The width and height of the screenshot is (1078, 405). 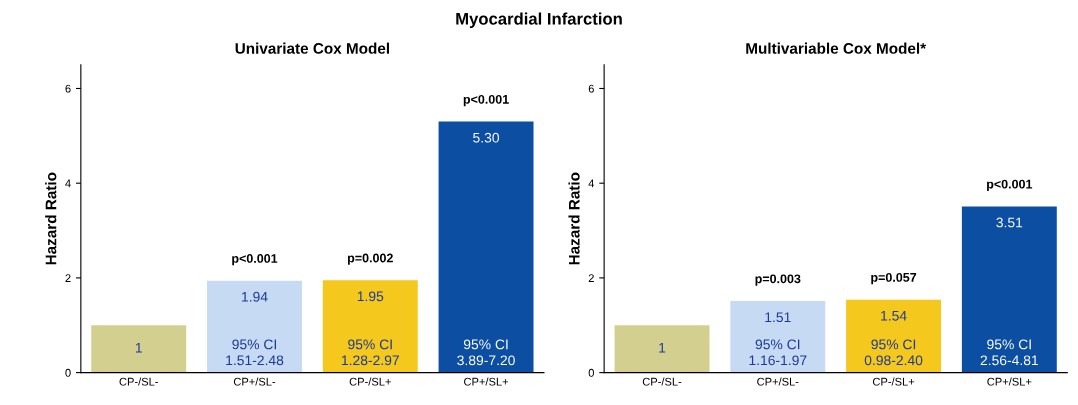 What do you see at coordinates (312, 48) in the screenshot?
I see `chart-title: Univariate Cox Model` at bounding box center [312, 48].